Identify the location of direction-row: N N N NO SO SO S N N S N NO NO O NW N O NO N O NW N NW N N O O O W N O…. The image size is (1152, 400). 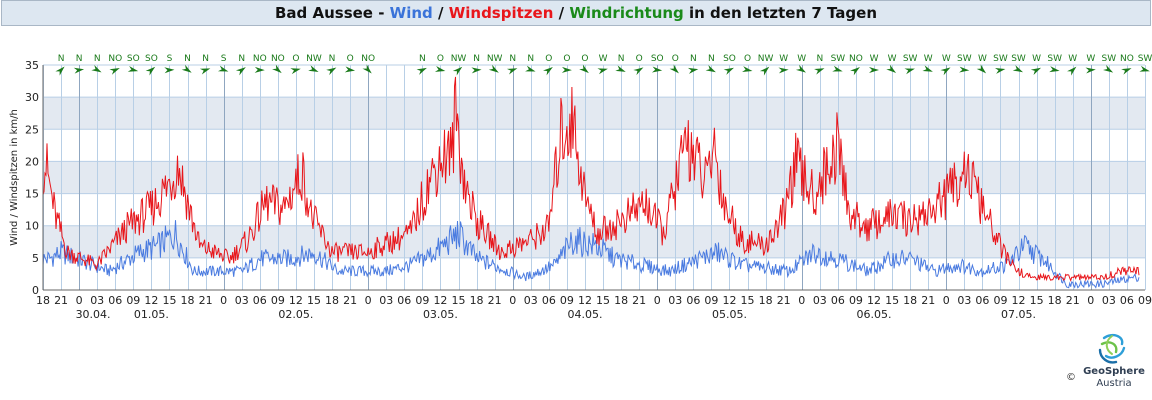
(603, 65).